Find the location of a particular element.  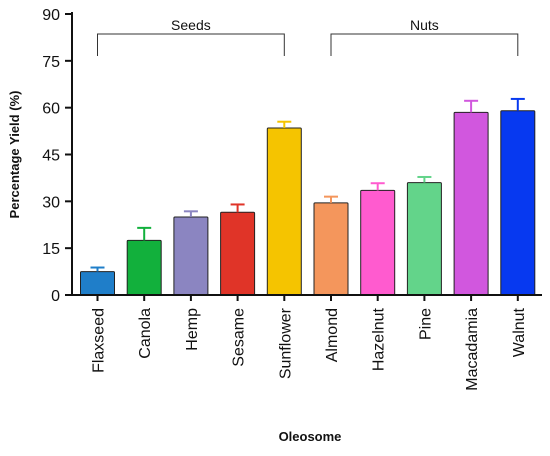

bar-sunflower is located at coordinates (284, 211).